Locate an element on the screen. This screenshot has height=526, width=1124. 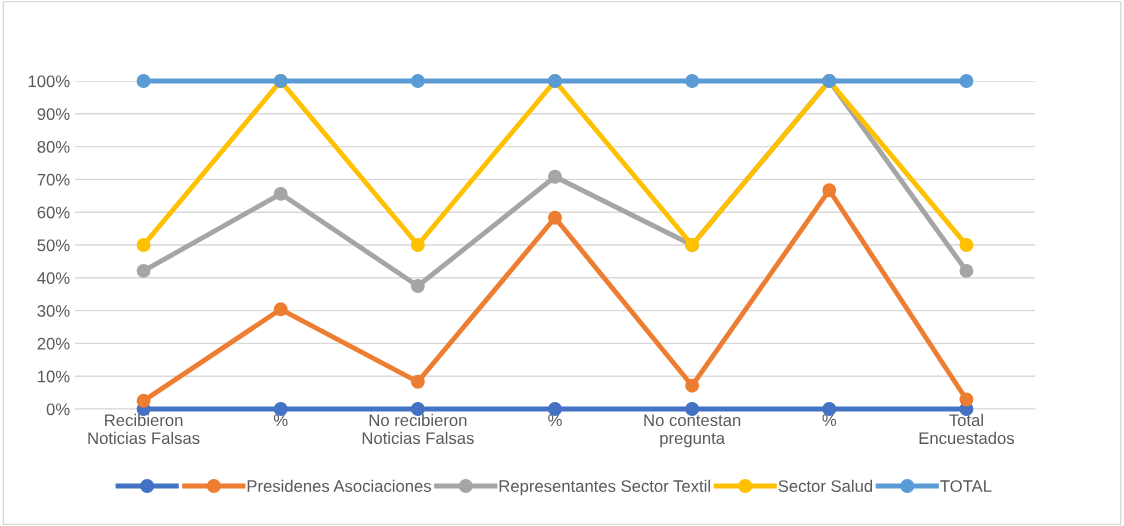
legend-label: Presidenes Asociaciones is located at coordinates (339, 485).